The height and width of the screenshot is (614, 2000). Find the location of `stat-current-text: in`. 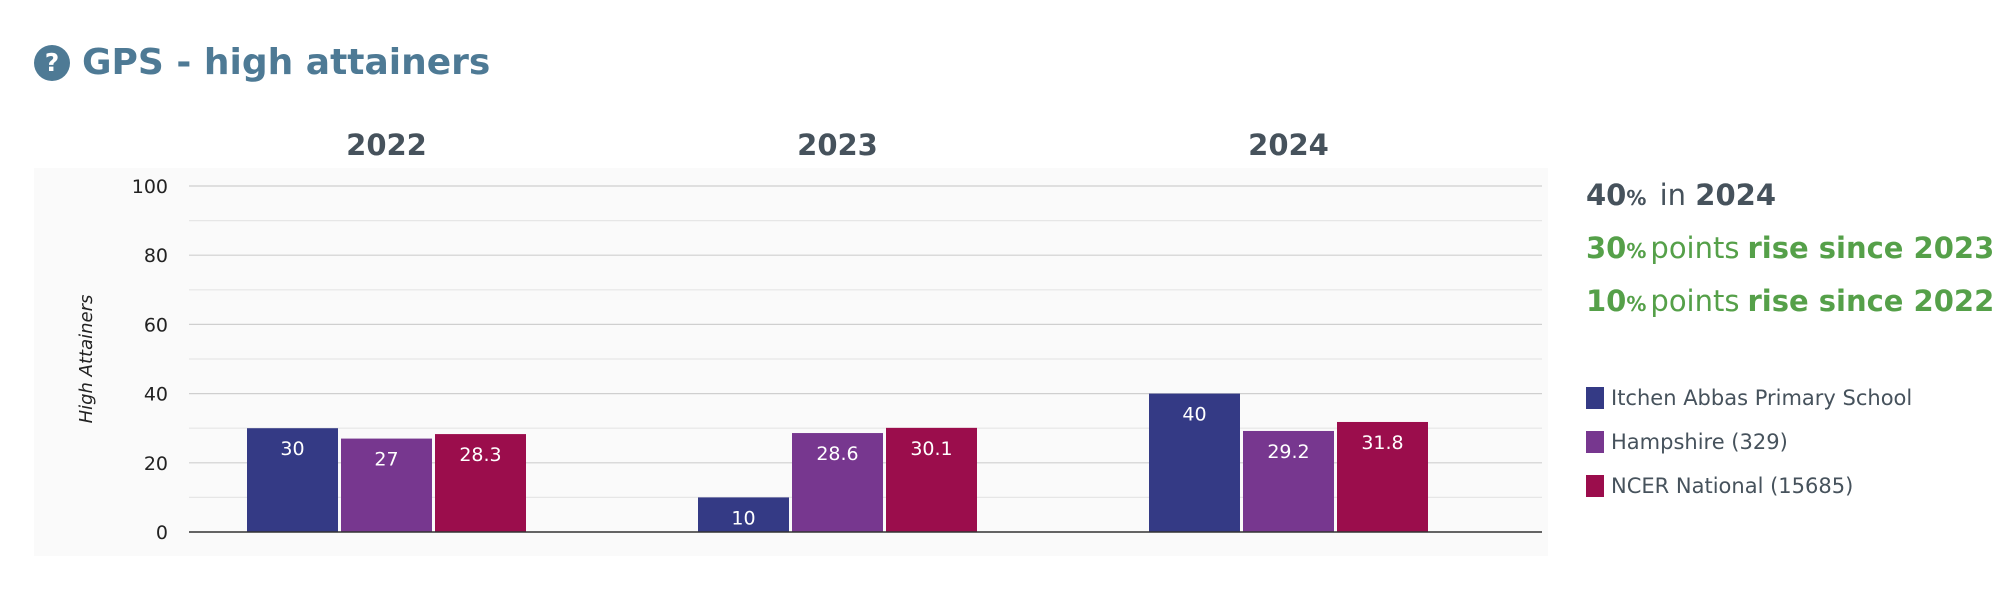

stat-current-text: in is located at coordinates (1673, 195).